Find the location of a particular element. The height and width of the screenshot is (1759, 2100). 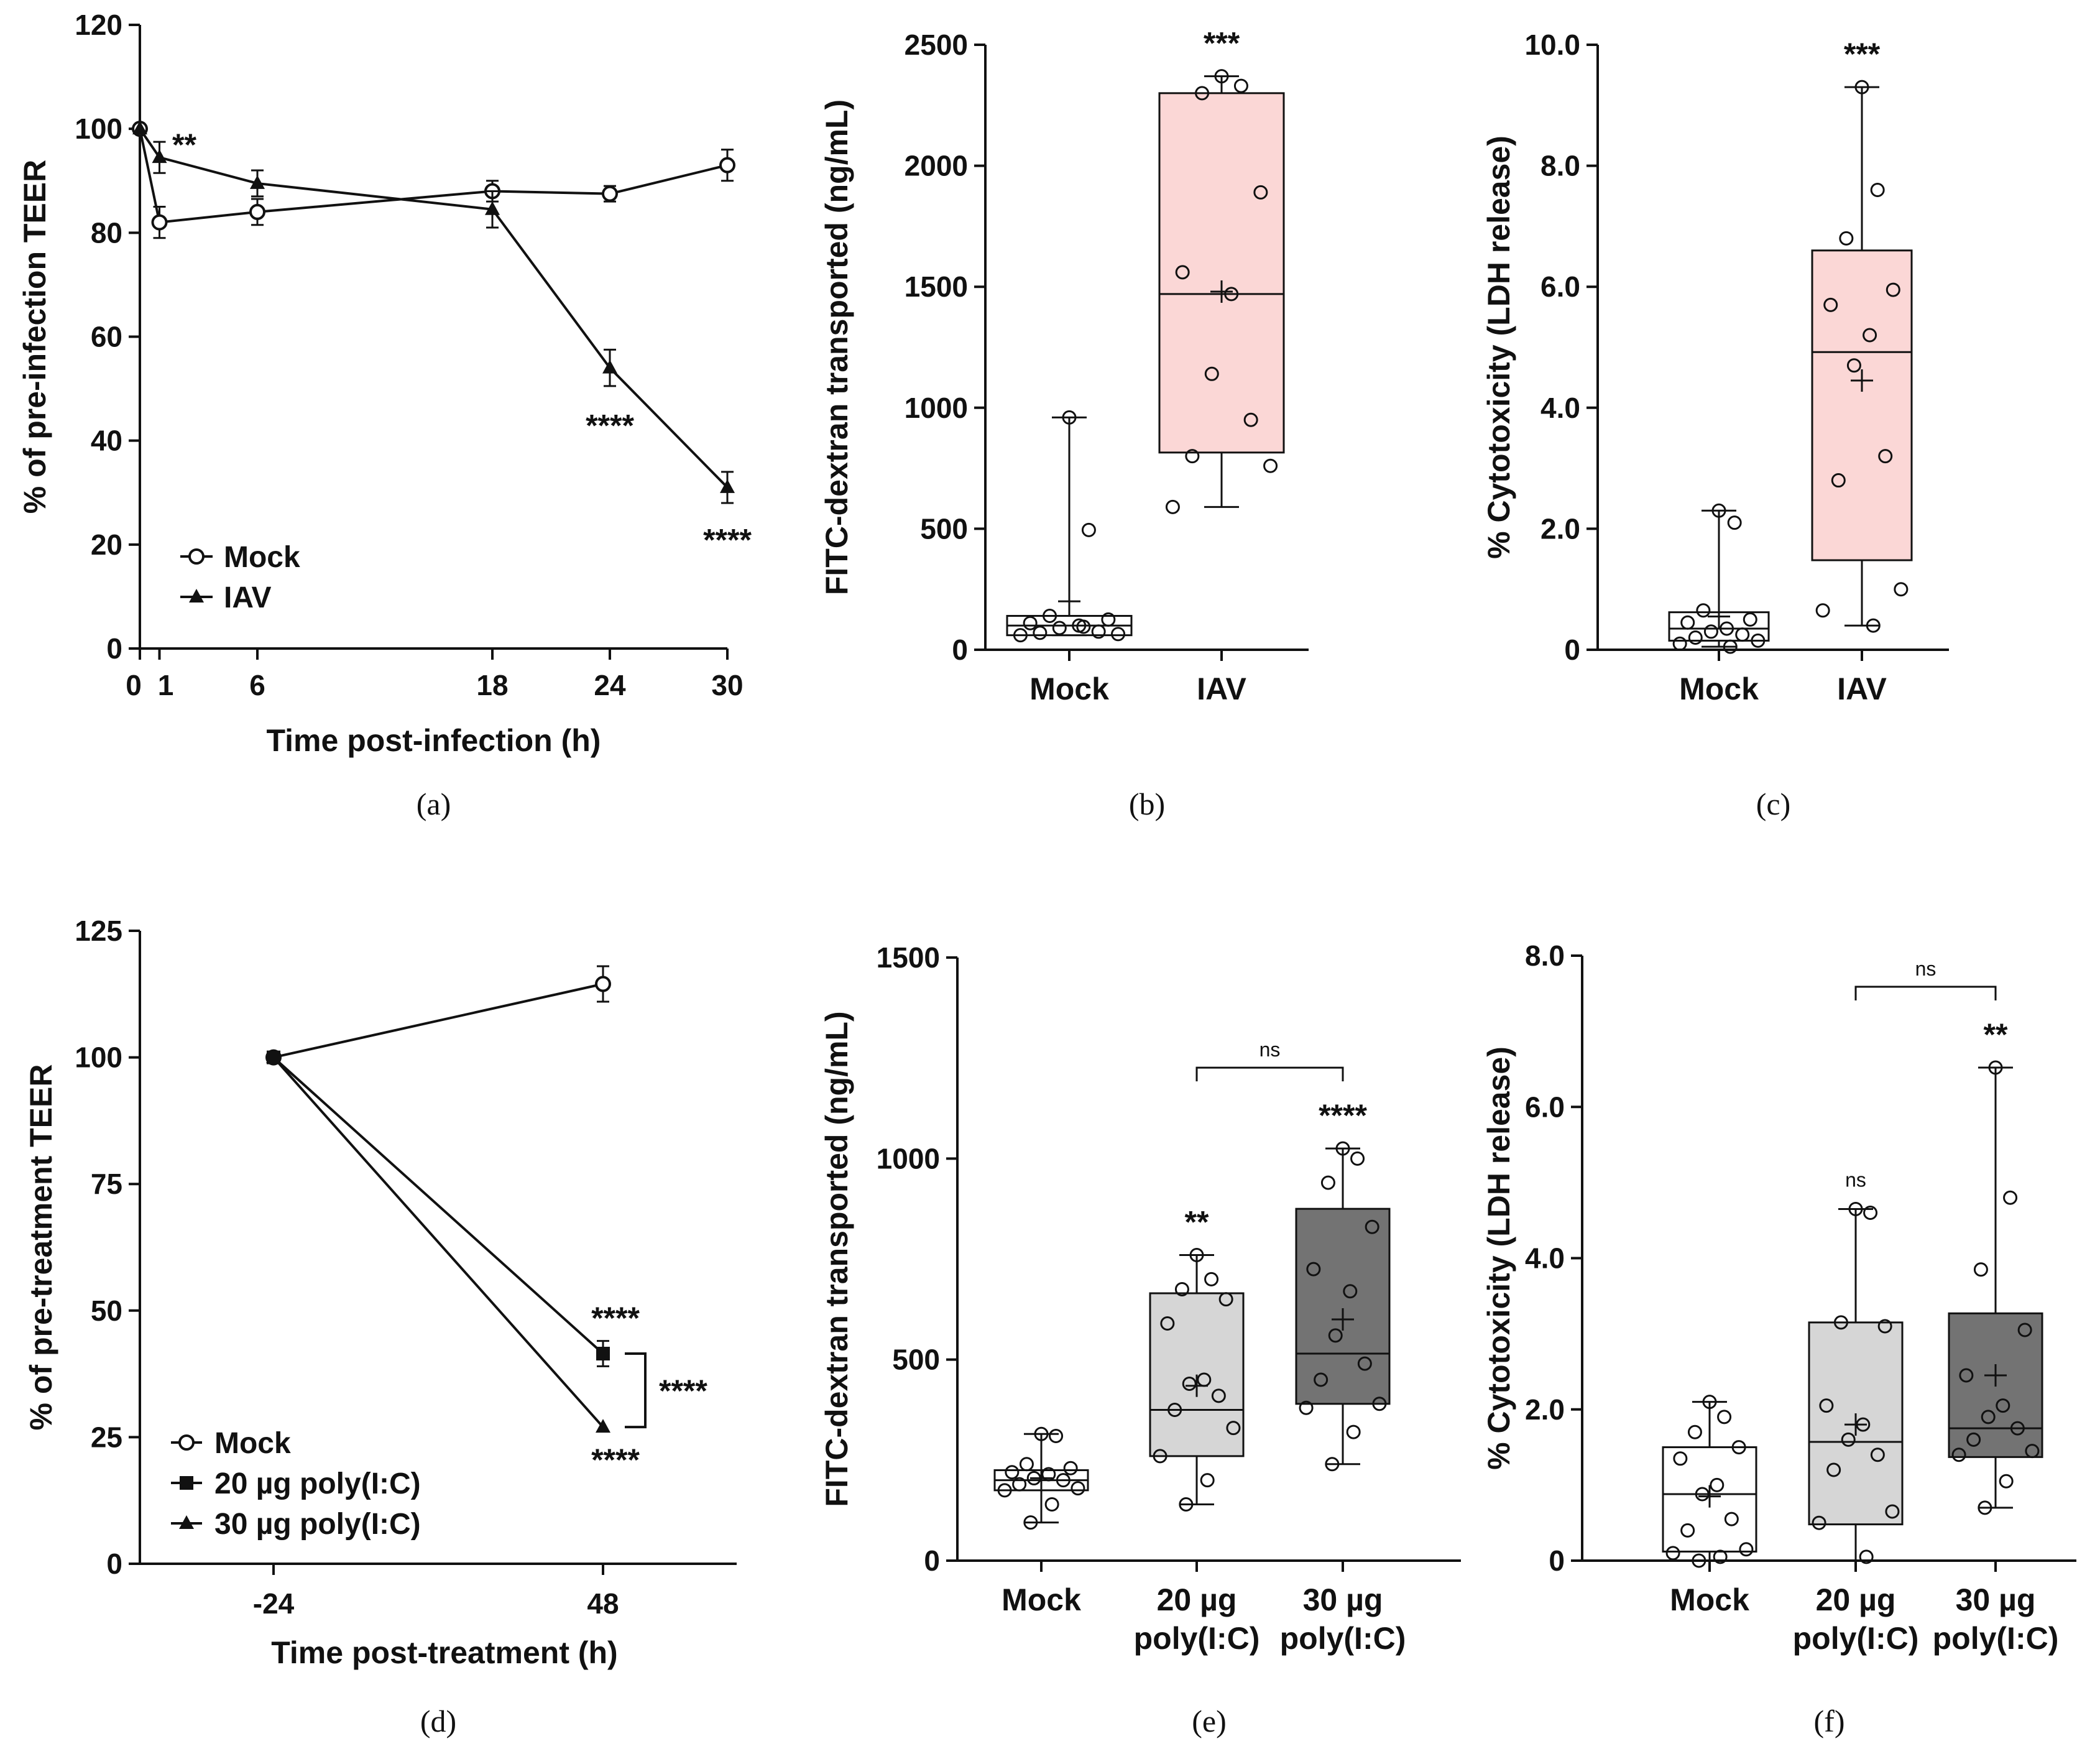

x-tick-label: 48 is located at coordinates (603, 1603).